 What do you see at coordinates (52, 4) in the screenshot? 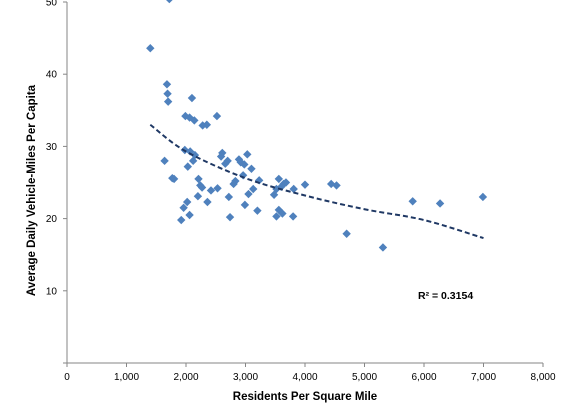
I see `y-tick-label: 50` at bounding box center [52, 4].